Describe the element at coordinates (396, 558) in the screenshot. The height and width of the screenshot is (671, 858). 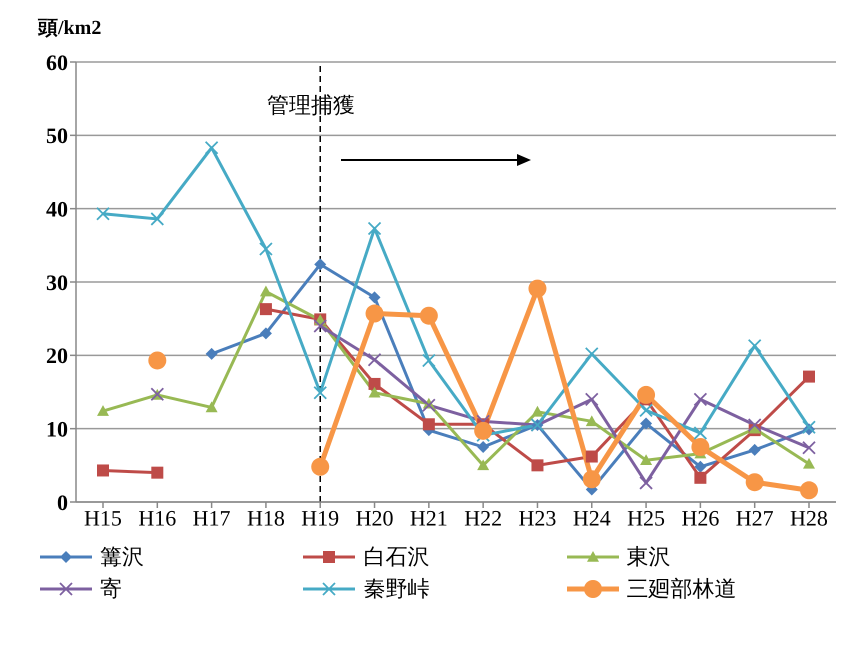
I see `legend-label: 白石沢` at that location.